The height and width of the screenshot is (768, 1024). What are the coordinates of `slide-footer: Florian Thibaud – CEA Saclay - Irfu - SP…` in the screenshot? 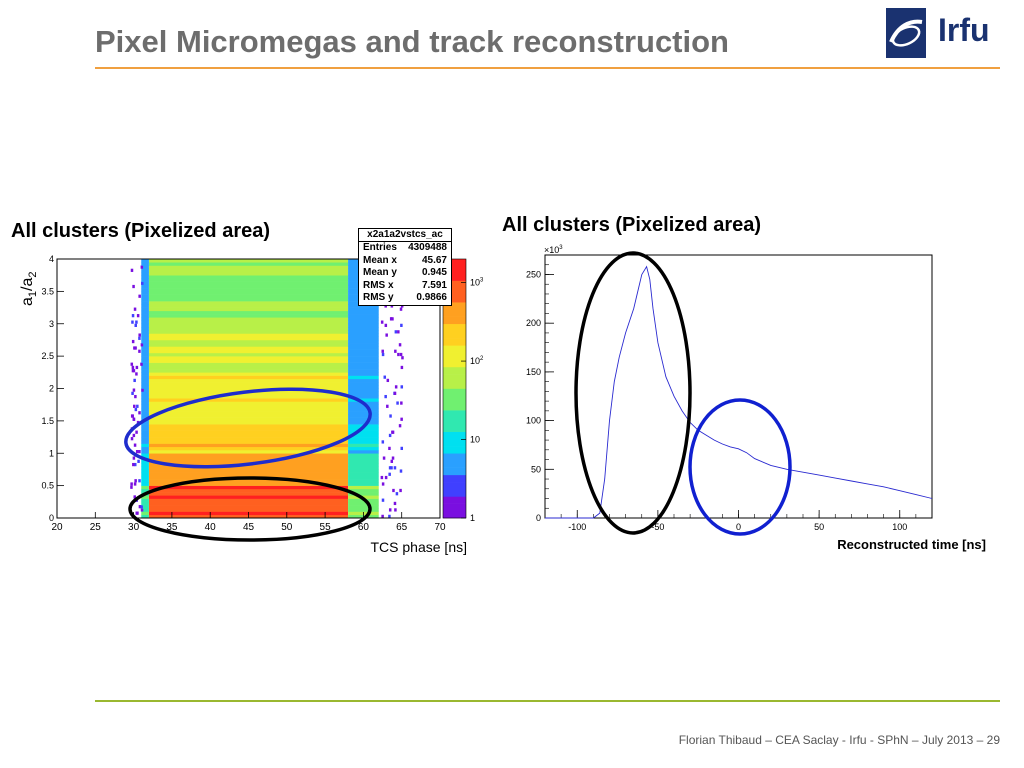 It's located at (839, 740).